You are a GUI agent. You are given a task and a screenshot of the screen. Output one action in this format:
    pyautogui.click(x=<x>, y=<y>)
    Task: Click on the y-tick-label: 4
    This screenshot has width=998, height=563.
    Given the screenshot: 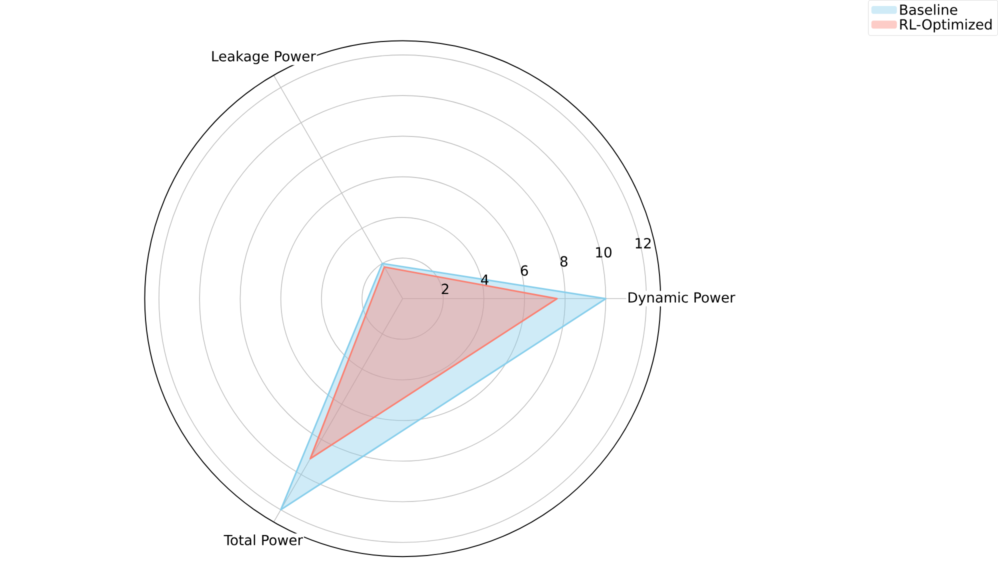 What is the action you would take?
    pyautogui.click(x=484, y=279)
    